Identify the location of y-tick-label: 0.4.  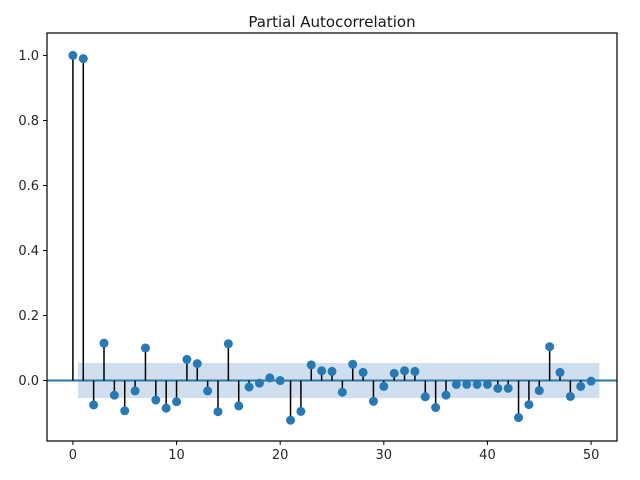
(28, 251).